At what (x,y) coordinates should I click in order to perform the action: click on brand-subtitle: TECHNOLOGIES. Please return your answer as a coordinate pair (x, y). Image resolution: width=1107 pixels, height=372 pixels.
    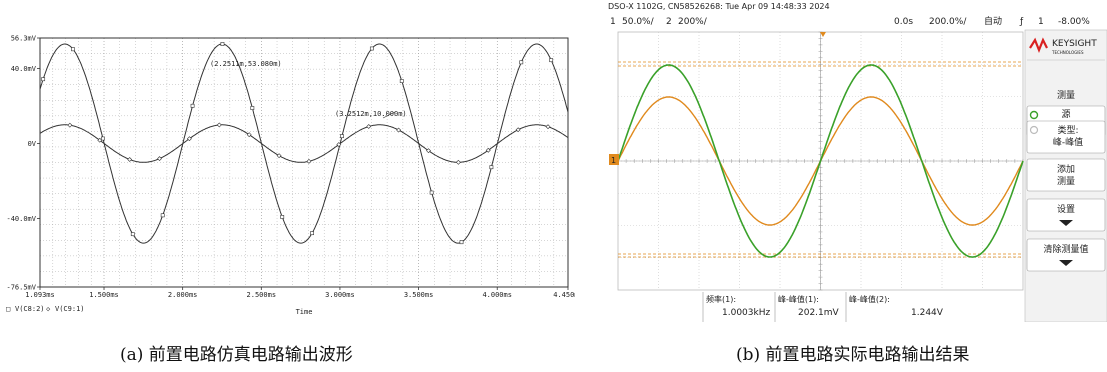
    Looking at the image, I should click on (1067, 52).